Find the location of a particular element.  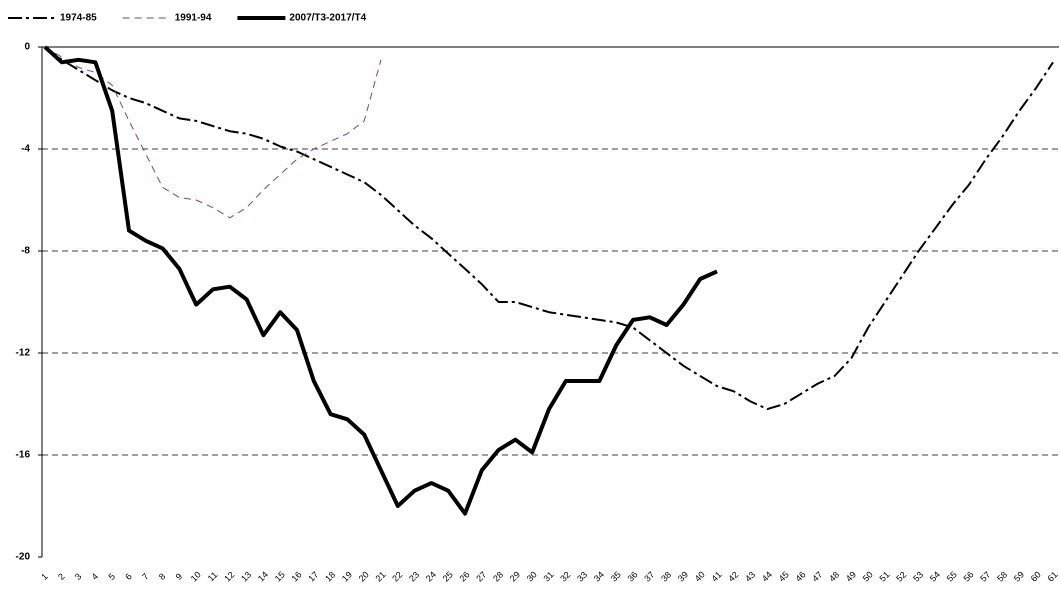

x-tick-label: 17 is located at coordinates (313, 576).